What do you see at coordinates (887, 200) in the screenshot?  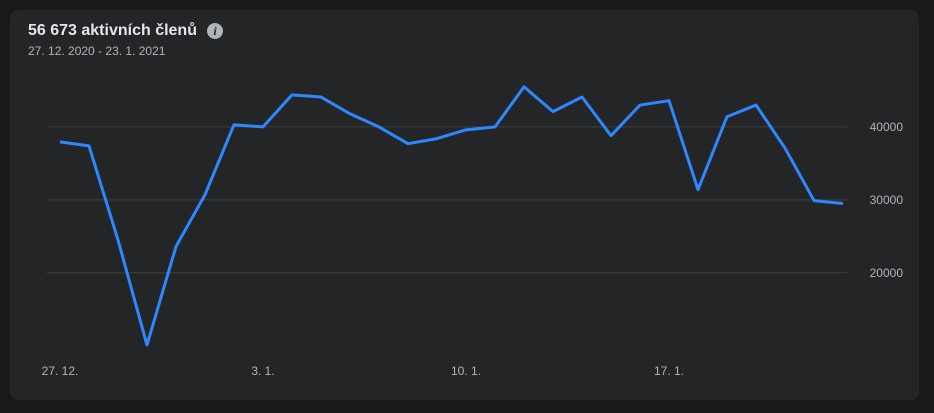 I see `y-tick-label: 30000` at bounding box center [887, 200].